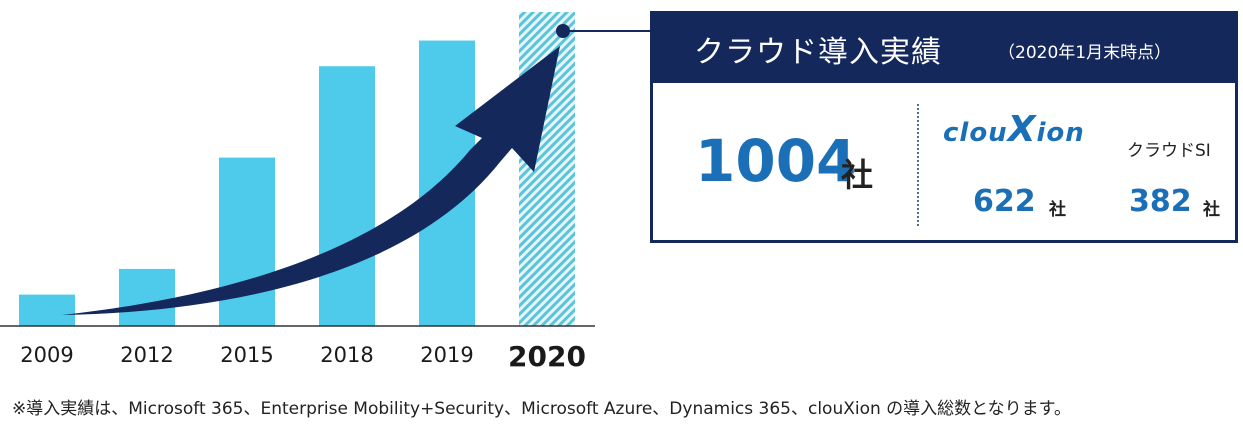 The width and height of the screenshot is (1243, 426). I want to click on x-tick-label-2020: 2020, so click(547, 356).